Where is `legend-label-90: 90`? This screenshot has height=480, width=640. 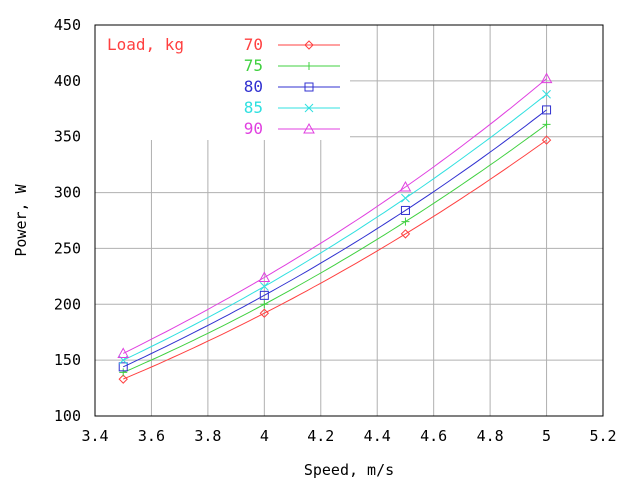 legend-label-90: 90 is located at coordinates (253, 128).